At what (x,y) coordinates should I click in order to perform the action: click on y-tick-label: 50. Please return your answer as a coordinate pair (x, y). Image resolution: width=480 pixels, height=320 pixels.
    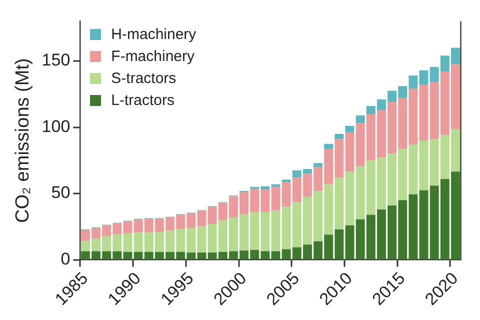
    Looking at the image, I should click on (60, 192).